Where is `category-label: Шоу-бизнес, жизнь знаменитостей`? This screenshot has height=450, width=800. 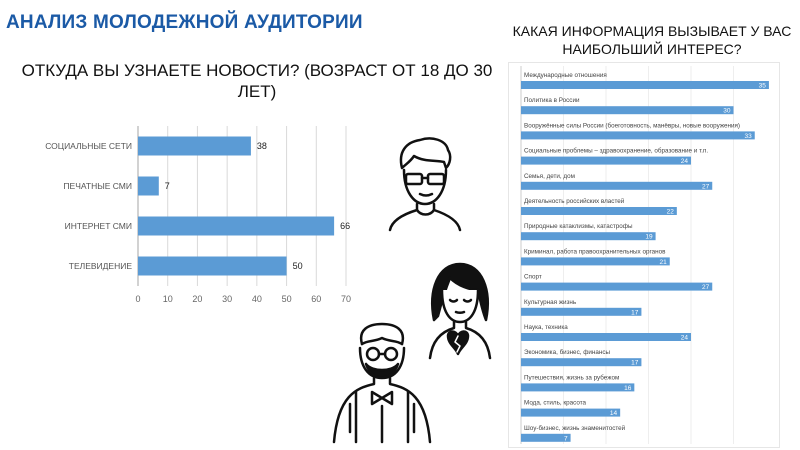 category-label: Шоу-бизнес, жизнь знаменитостей is located at coordinates (575, 428).